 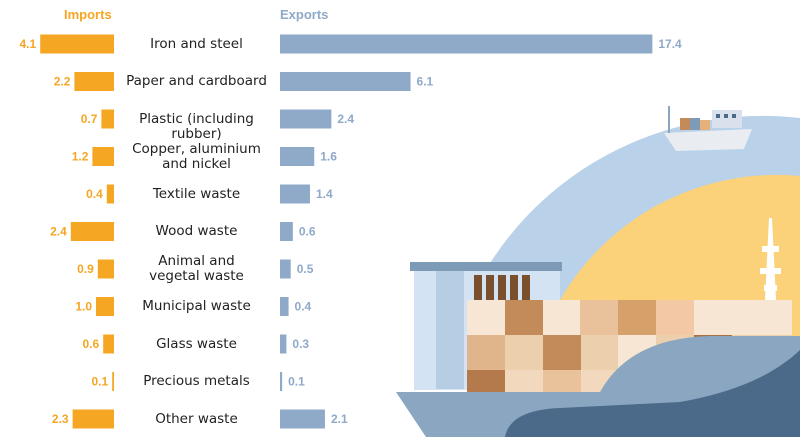 I want to click on exports-bar-glass-waste, so click(x=283, y=344).